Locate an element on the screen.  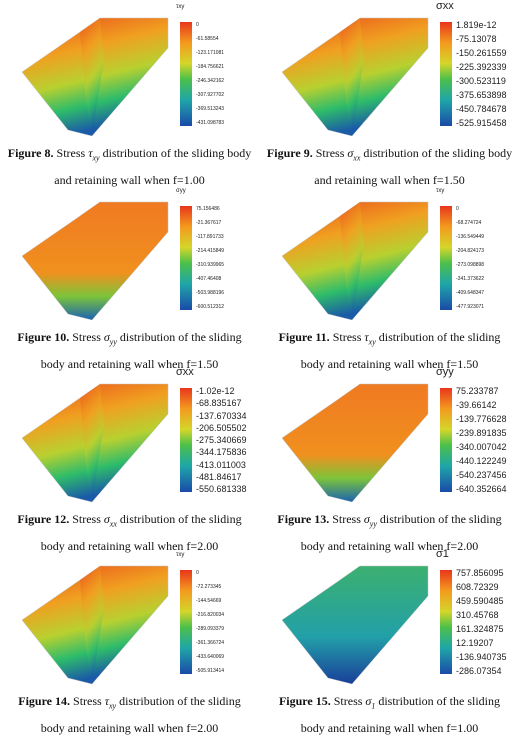
colorbar-label: -150.261559 is located at coordinates (481, 53).